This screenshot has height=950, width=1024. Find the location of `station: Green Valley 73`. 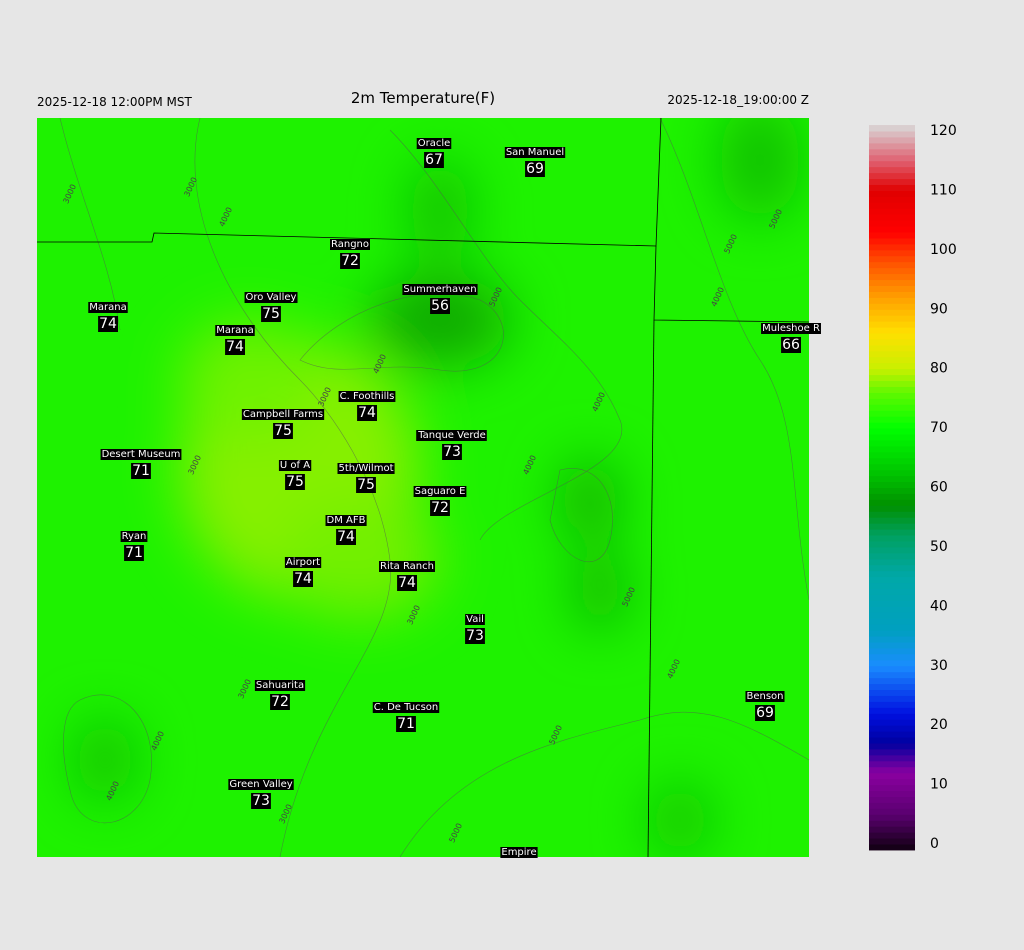

station: Green Valley 73 is located at coordinates (261, 794).